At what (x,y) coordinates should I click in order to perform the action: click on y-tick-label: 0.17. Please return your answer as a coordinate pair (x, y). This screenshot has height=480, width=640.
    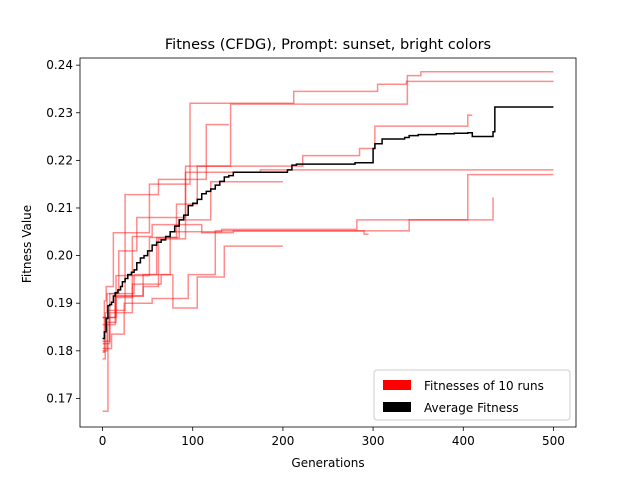
    Looking at the image, I should click on (59, 398).